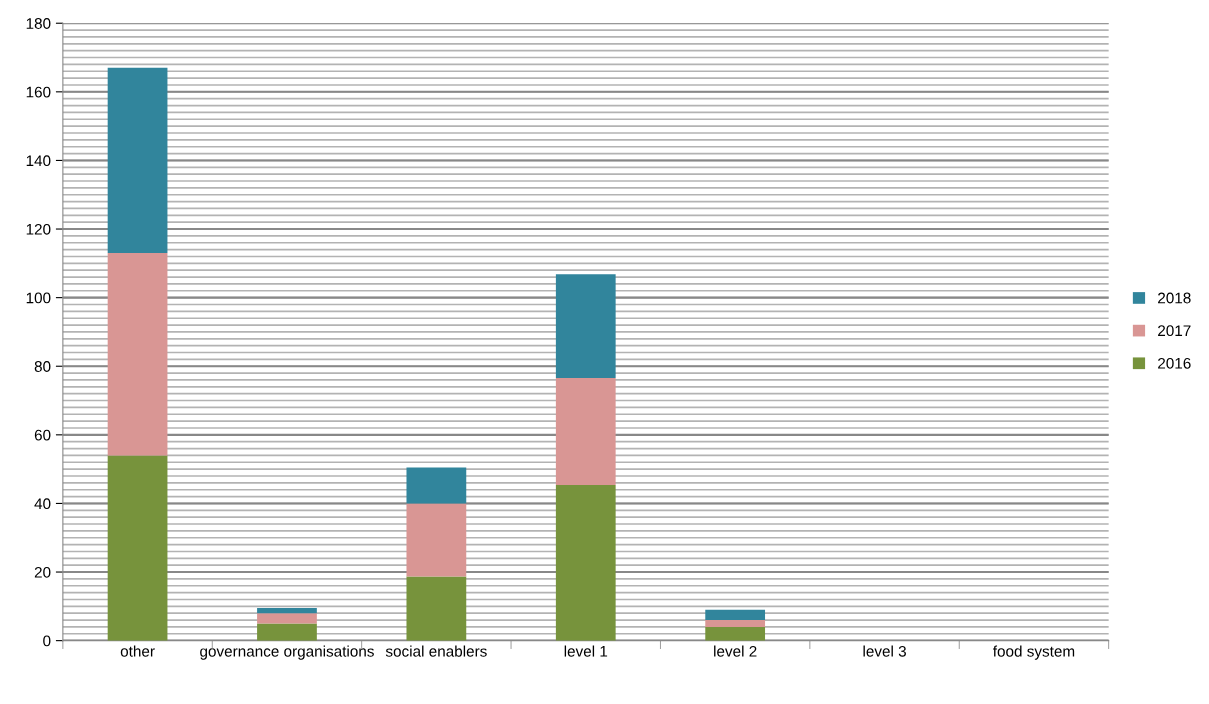 The width and height of the screenshot is (1209, 704). I want to click on y-tick-label: 80, so click(42, 366).